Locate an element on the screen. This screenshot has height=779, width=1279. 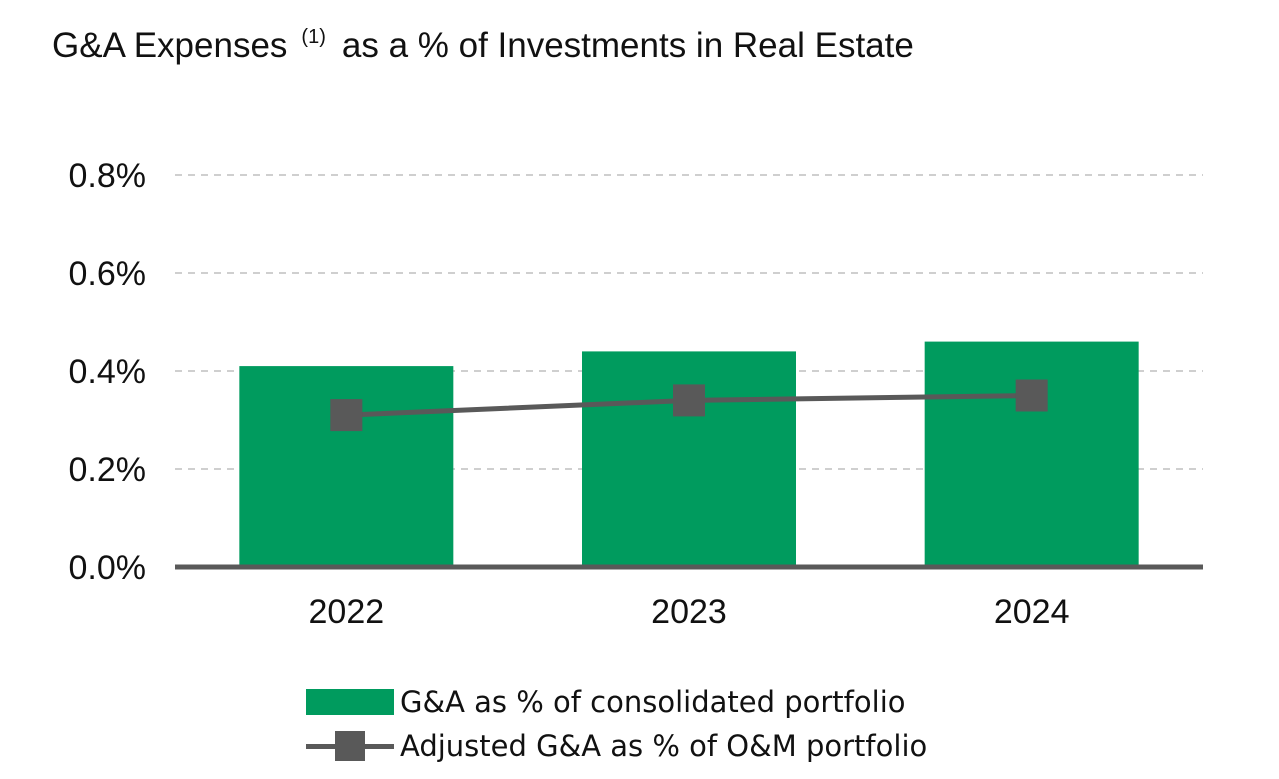
chart-title-suffix: as a % of Investments in Real Estate is located at coordinates (627, 45).